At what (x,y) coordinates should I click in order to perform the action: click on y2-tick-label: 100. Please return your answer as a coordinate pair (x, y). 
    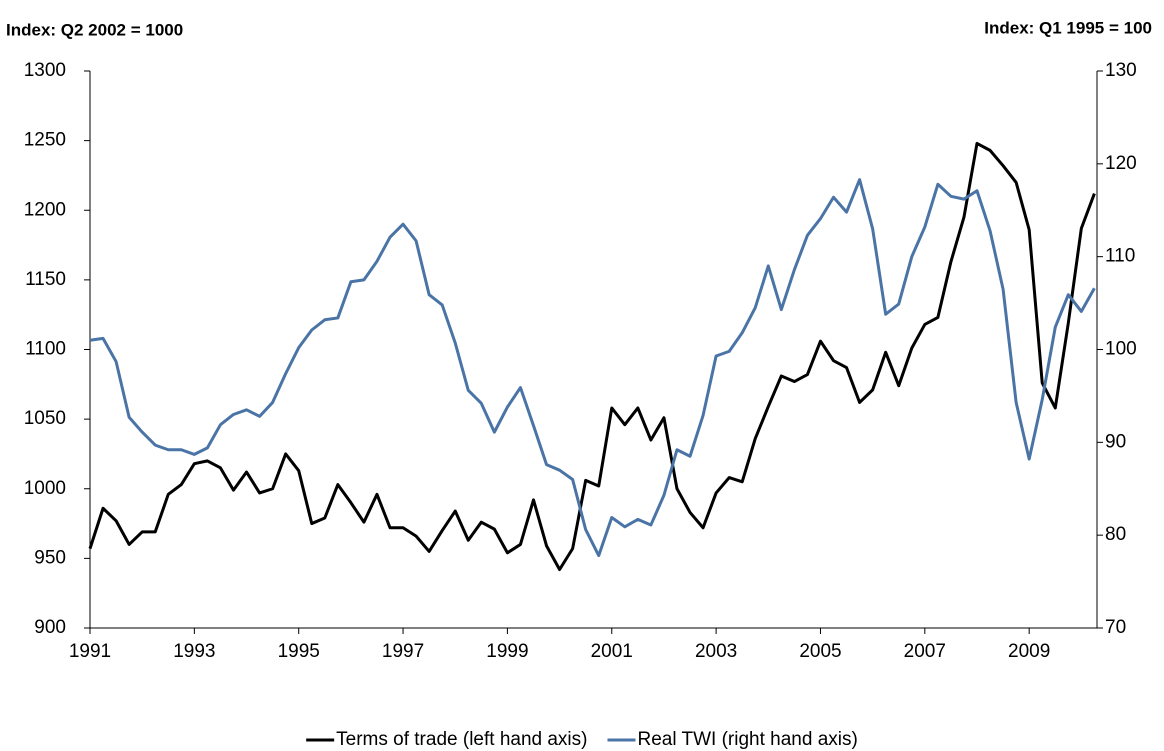
    Looking at the image, I should click on (1121, 349).